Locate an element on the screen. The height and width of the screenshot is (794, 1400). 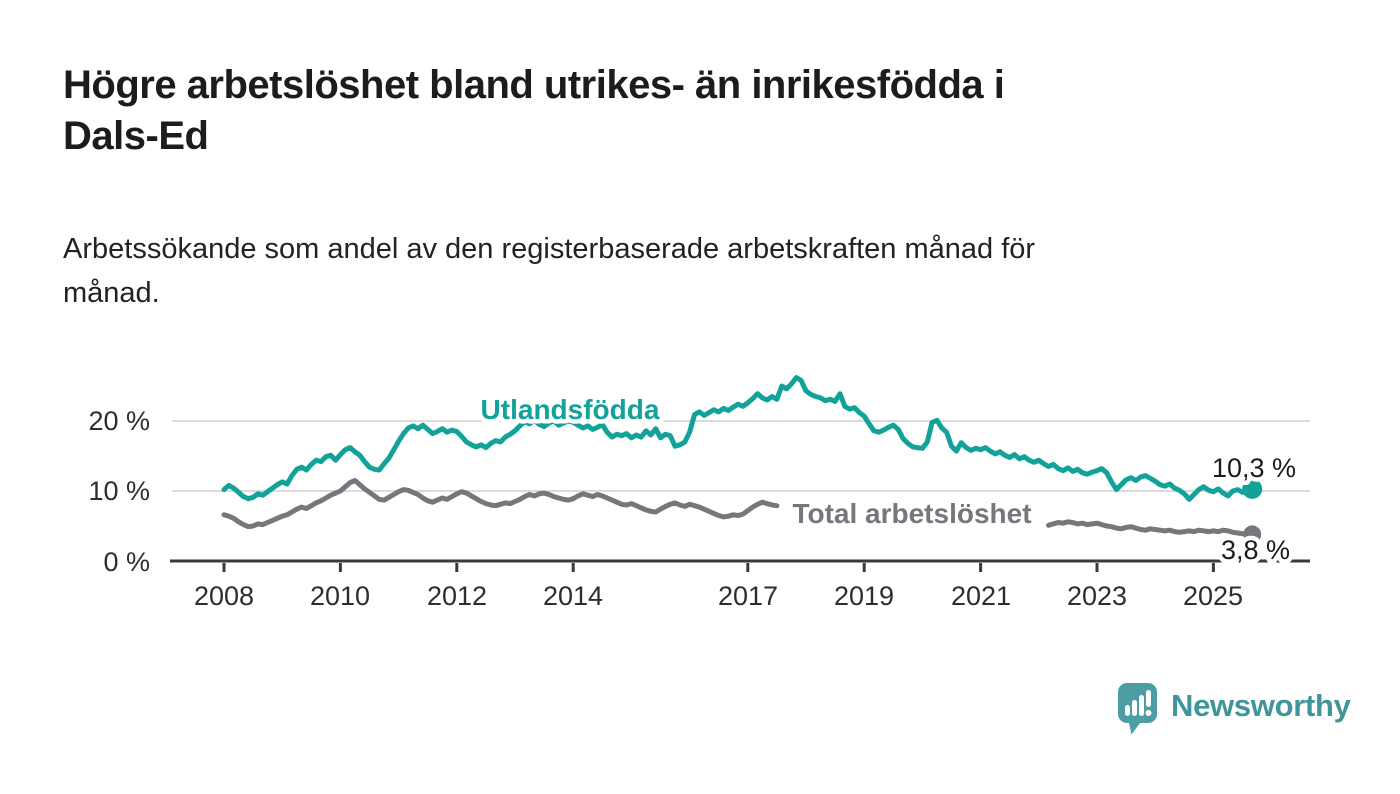
logo-bubble-shape is located at coordinates (1137, 709).